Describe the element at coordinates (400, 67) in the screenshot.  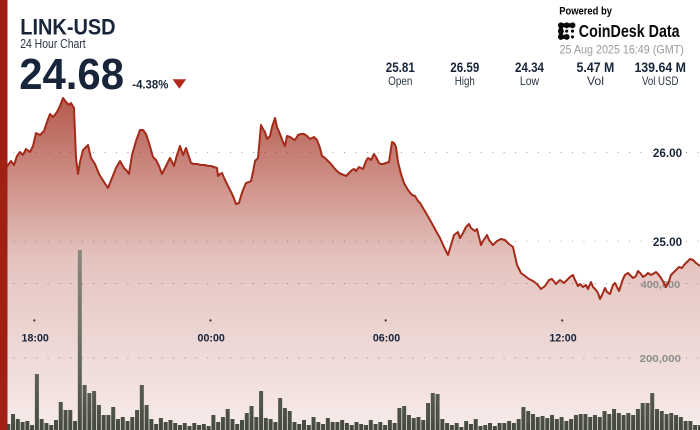
I see `svg-text: 25.81` at that location.